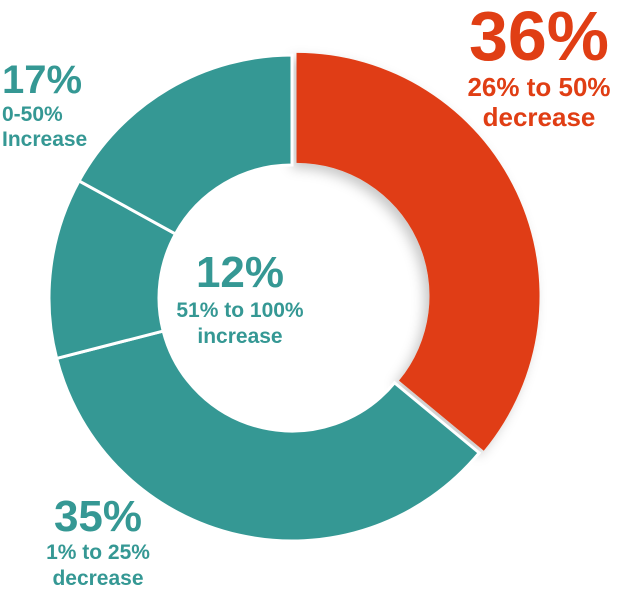 The image size is (631, 600). I want to click on slice-desc-36-line2: decrease, so click(539, 117).